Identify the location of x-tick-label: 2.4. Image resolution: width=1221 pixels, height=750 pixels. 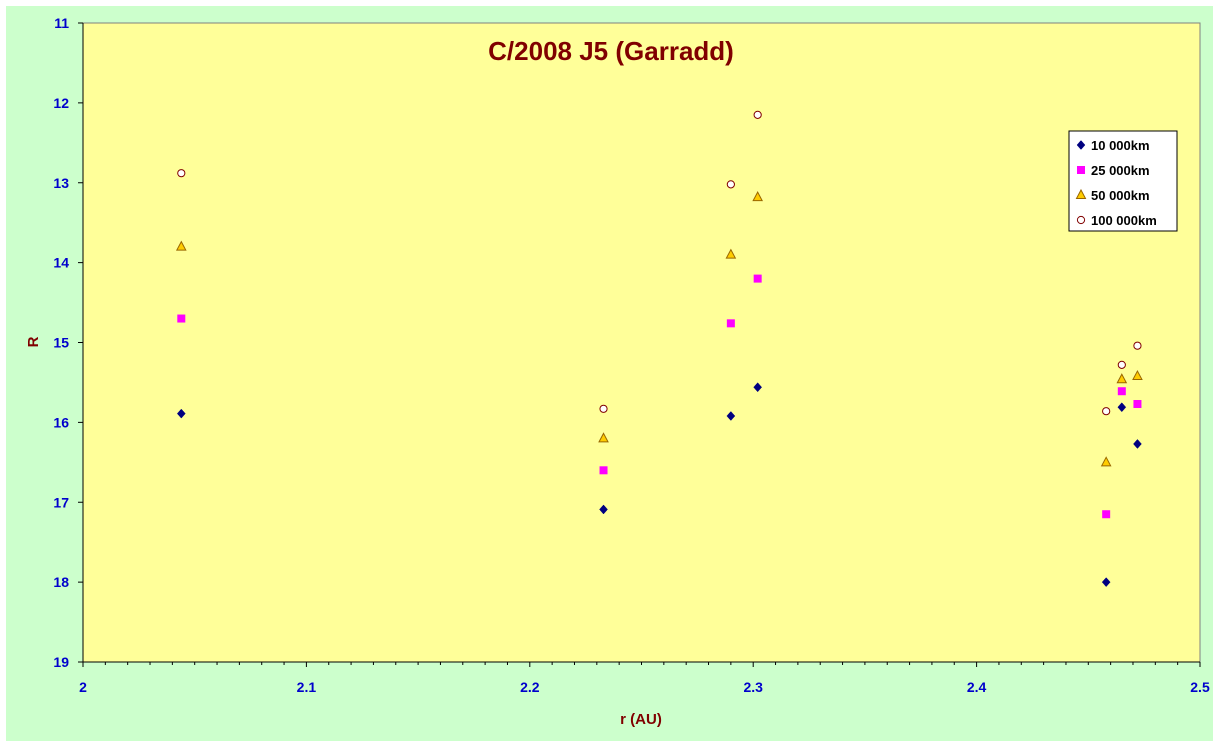
(977, 687).